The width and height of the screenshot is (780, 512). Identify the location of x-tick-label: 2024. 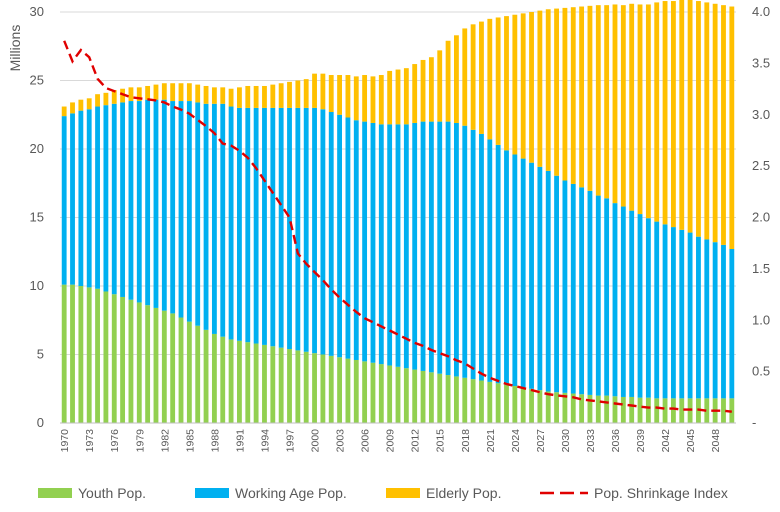
(516, 441).